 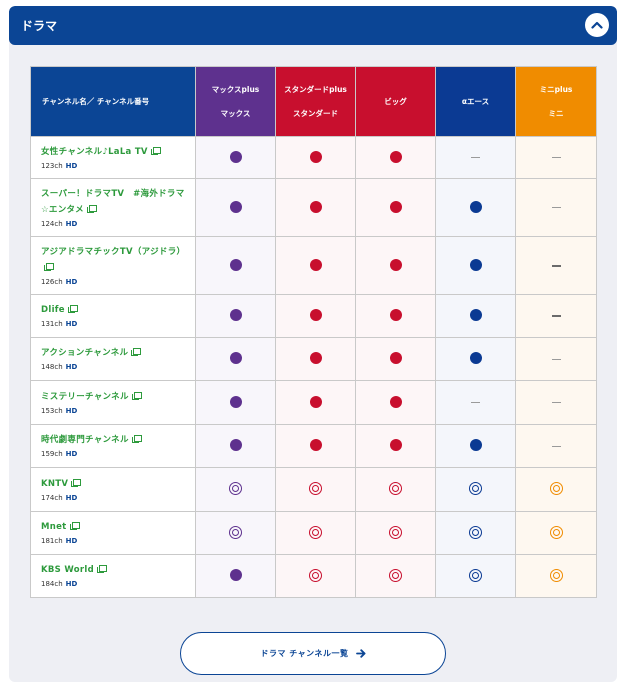 What do you see at coordinates (313, 25) in the screenshot?
I see `panel-header: ドラマ` at bounding box center [313, 25].